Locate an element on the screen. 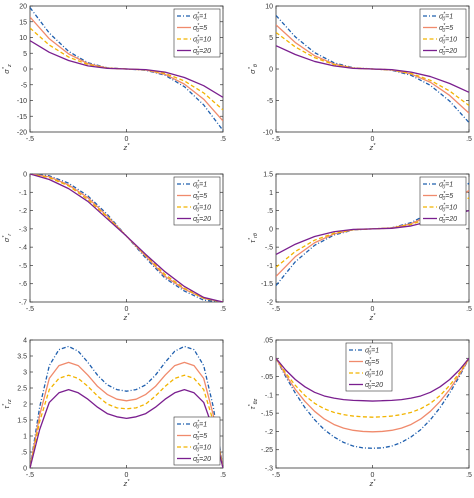  y-tick-label: 3.5 is located at coordinates (22, 357).